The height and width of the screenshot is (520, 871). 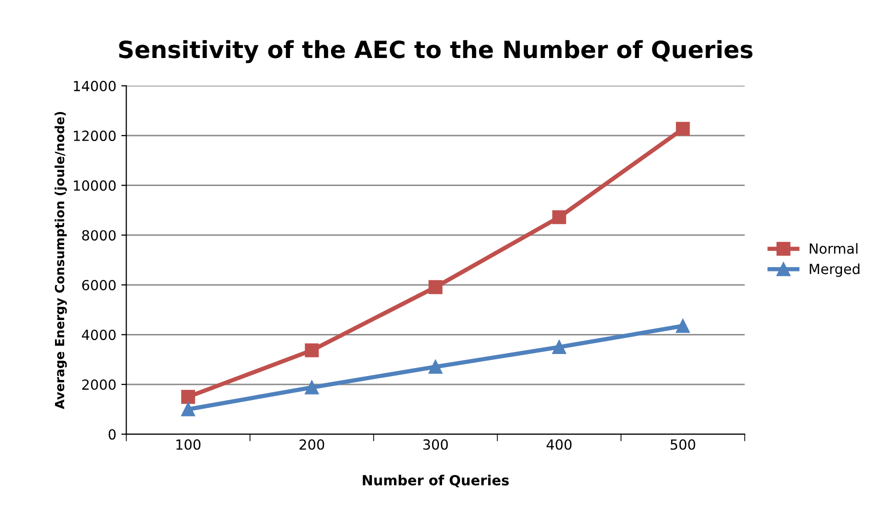 I want to click on legend-label: Merged, so click(x=835, y=270).